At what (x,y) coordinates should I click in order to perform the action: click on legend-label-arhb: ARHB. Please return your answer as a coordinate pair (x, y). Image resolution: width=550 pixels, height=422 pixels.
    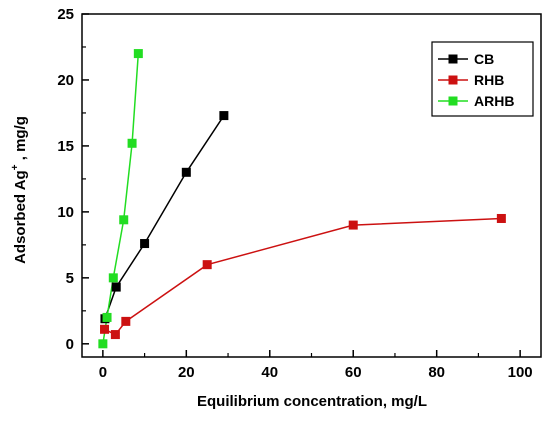
    Looking at the image, I should click on (494, 101).